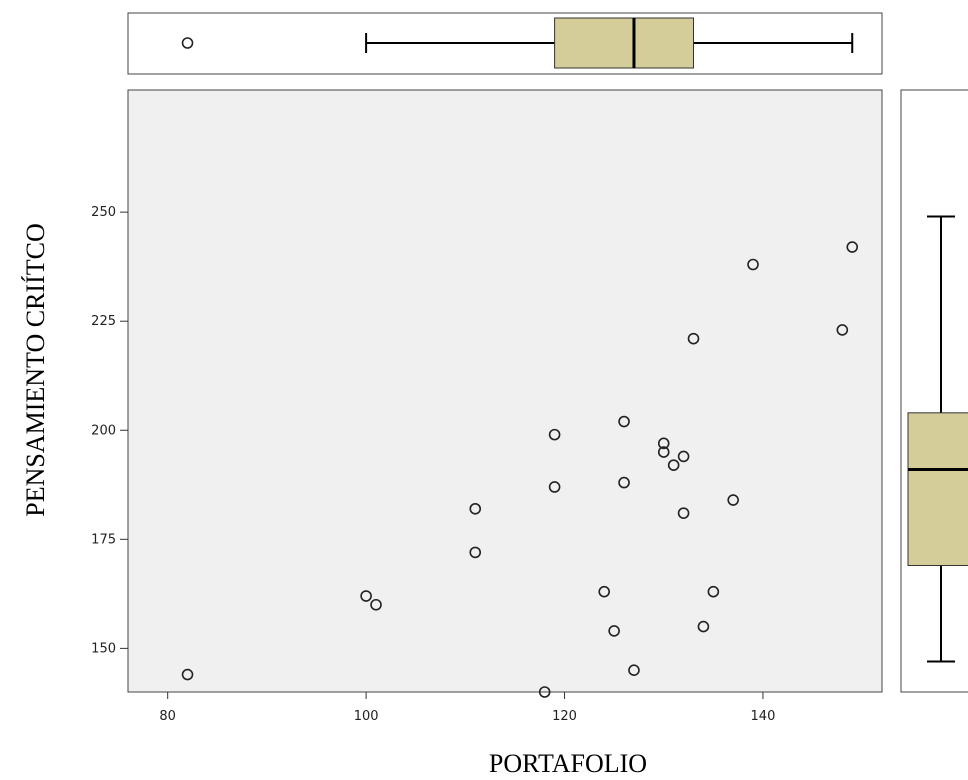 The height and width of the screenshot is (780, 968). I want to click on x-tick-label: 80, so click(167, 716).